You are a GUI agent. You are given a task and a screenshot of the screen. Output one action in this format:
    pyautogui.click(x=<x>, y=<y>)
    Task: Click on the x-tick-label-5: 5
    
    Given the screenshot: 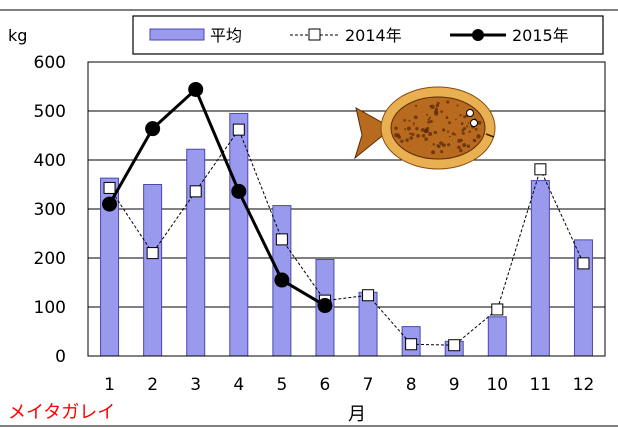 What is the action you would take?
    pyautogui.click(x=281, y=385)
    